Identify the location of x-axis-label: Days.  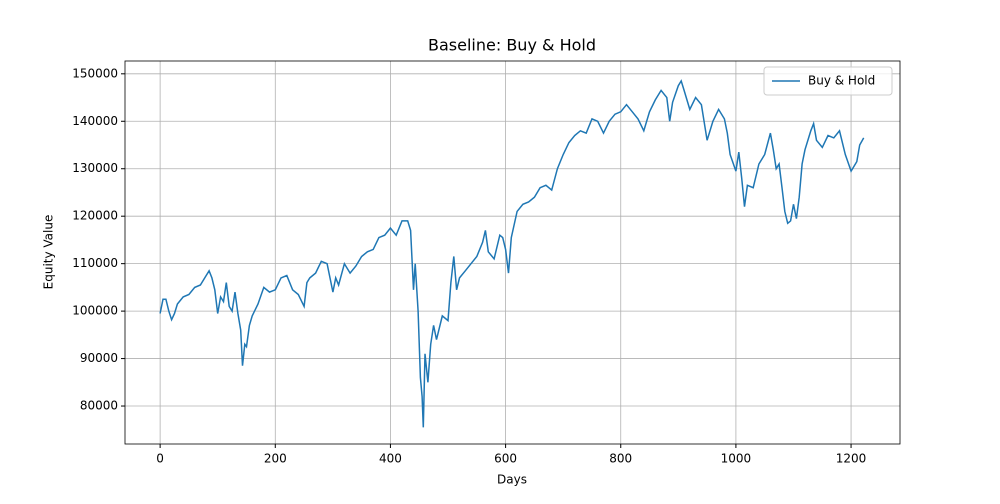
(512, 480).